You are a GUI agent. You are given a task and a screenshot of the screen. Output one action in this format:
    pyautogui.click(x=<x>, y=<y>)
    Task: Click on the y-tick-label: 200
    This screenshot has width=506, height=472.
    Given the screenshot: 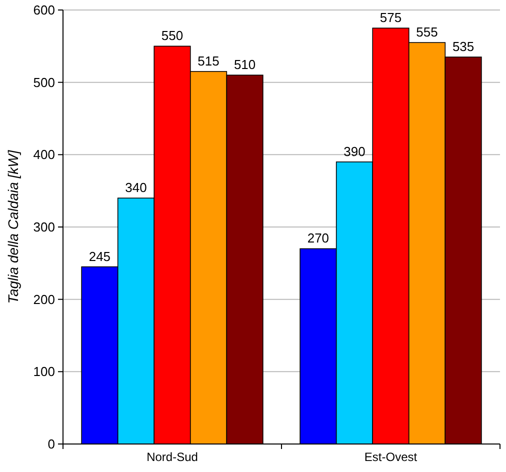 What is the action you would take?
    pyautogui.click(x=44, y=299)
    